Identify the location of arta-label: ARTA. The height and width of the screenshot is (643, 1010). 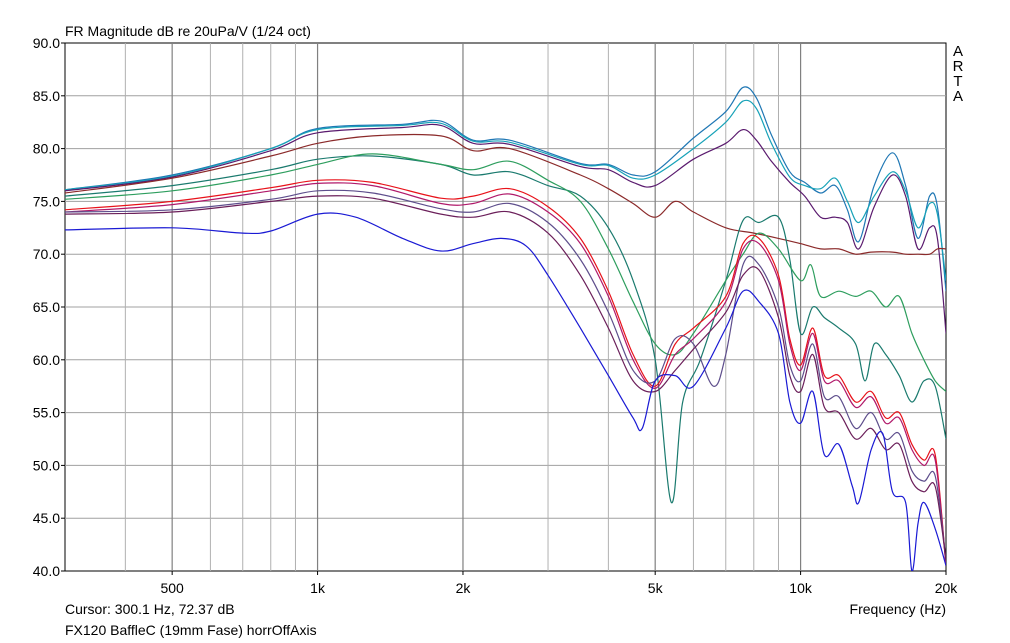
(958, 74).